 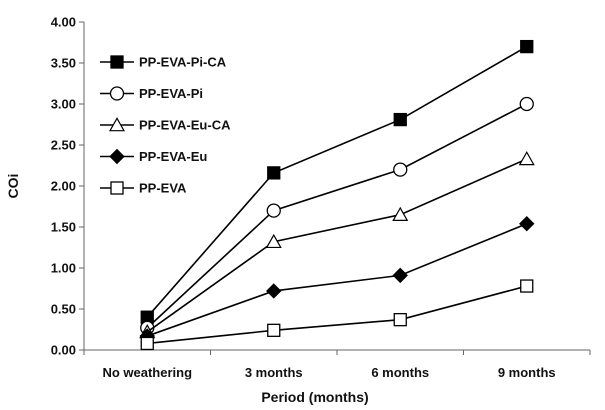 I want to click on legend-label: PP-EVA-Eu, so click(x=173, y=156).